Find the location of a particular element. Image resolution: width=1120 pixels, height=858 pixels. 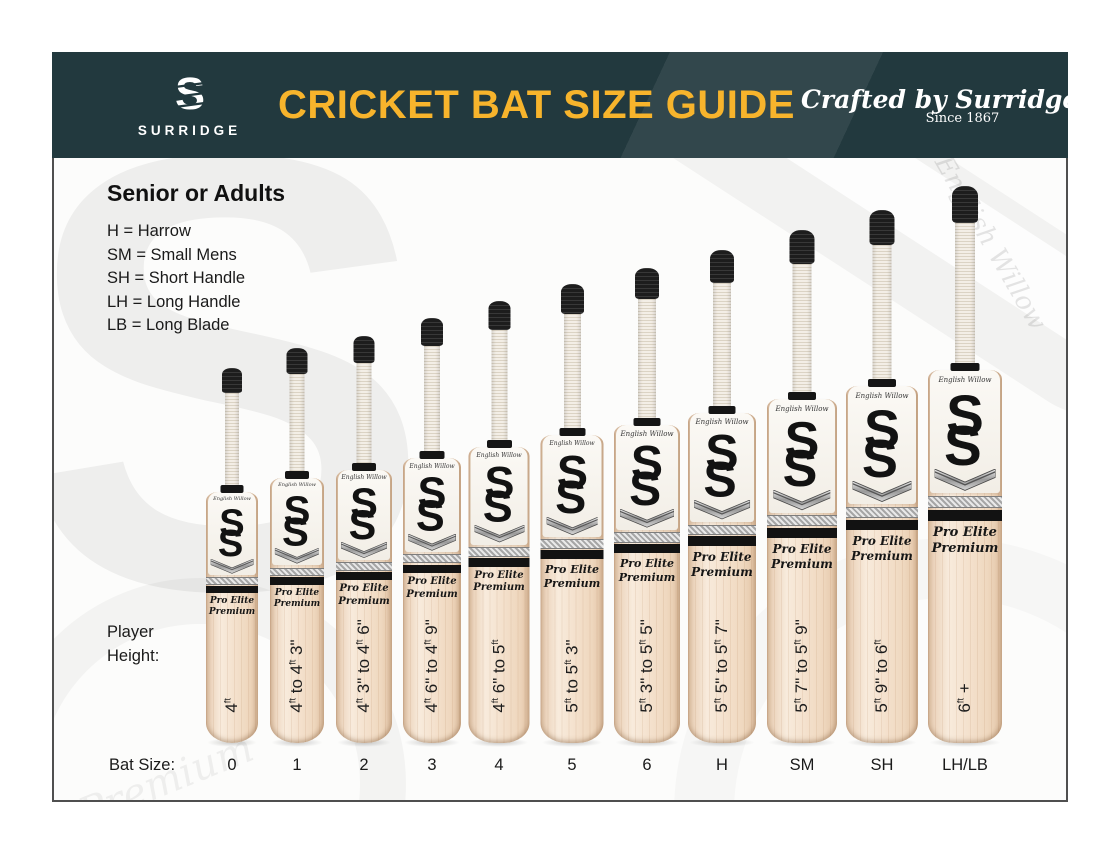

player-height-label: 4ft 6" to 4ft 9" is located at coordinates (431, 666).